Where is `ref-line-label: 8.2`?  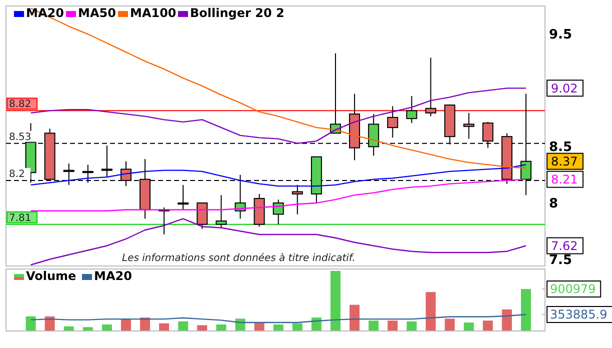 ref-line-label: 8.2 is located at coordinates (17, 174).